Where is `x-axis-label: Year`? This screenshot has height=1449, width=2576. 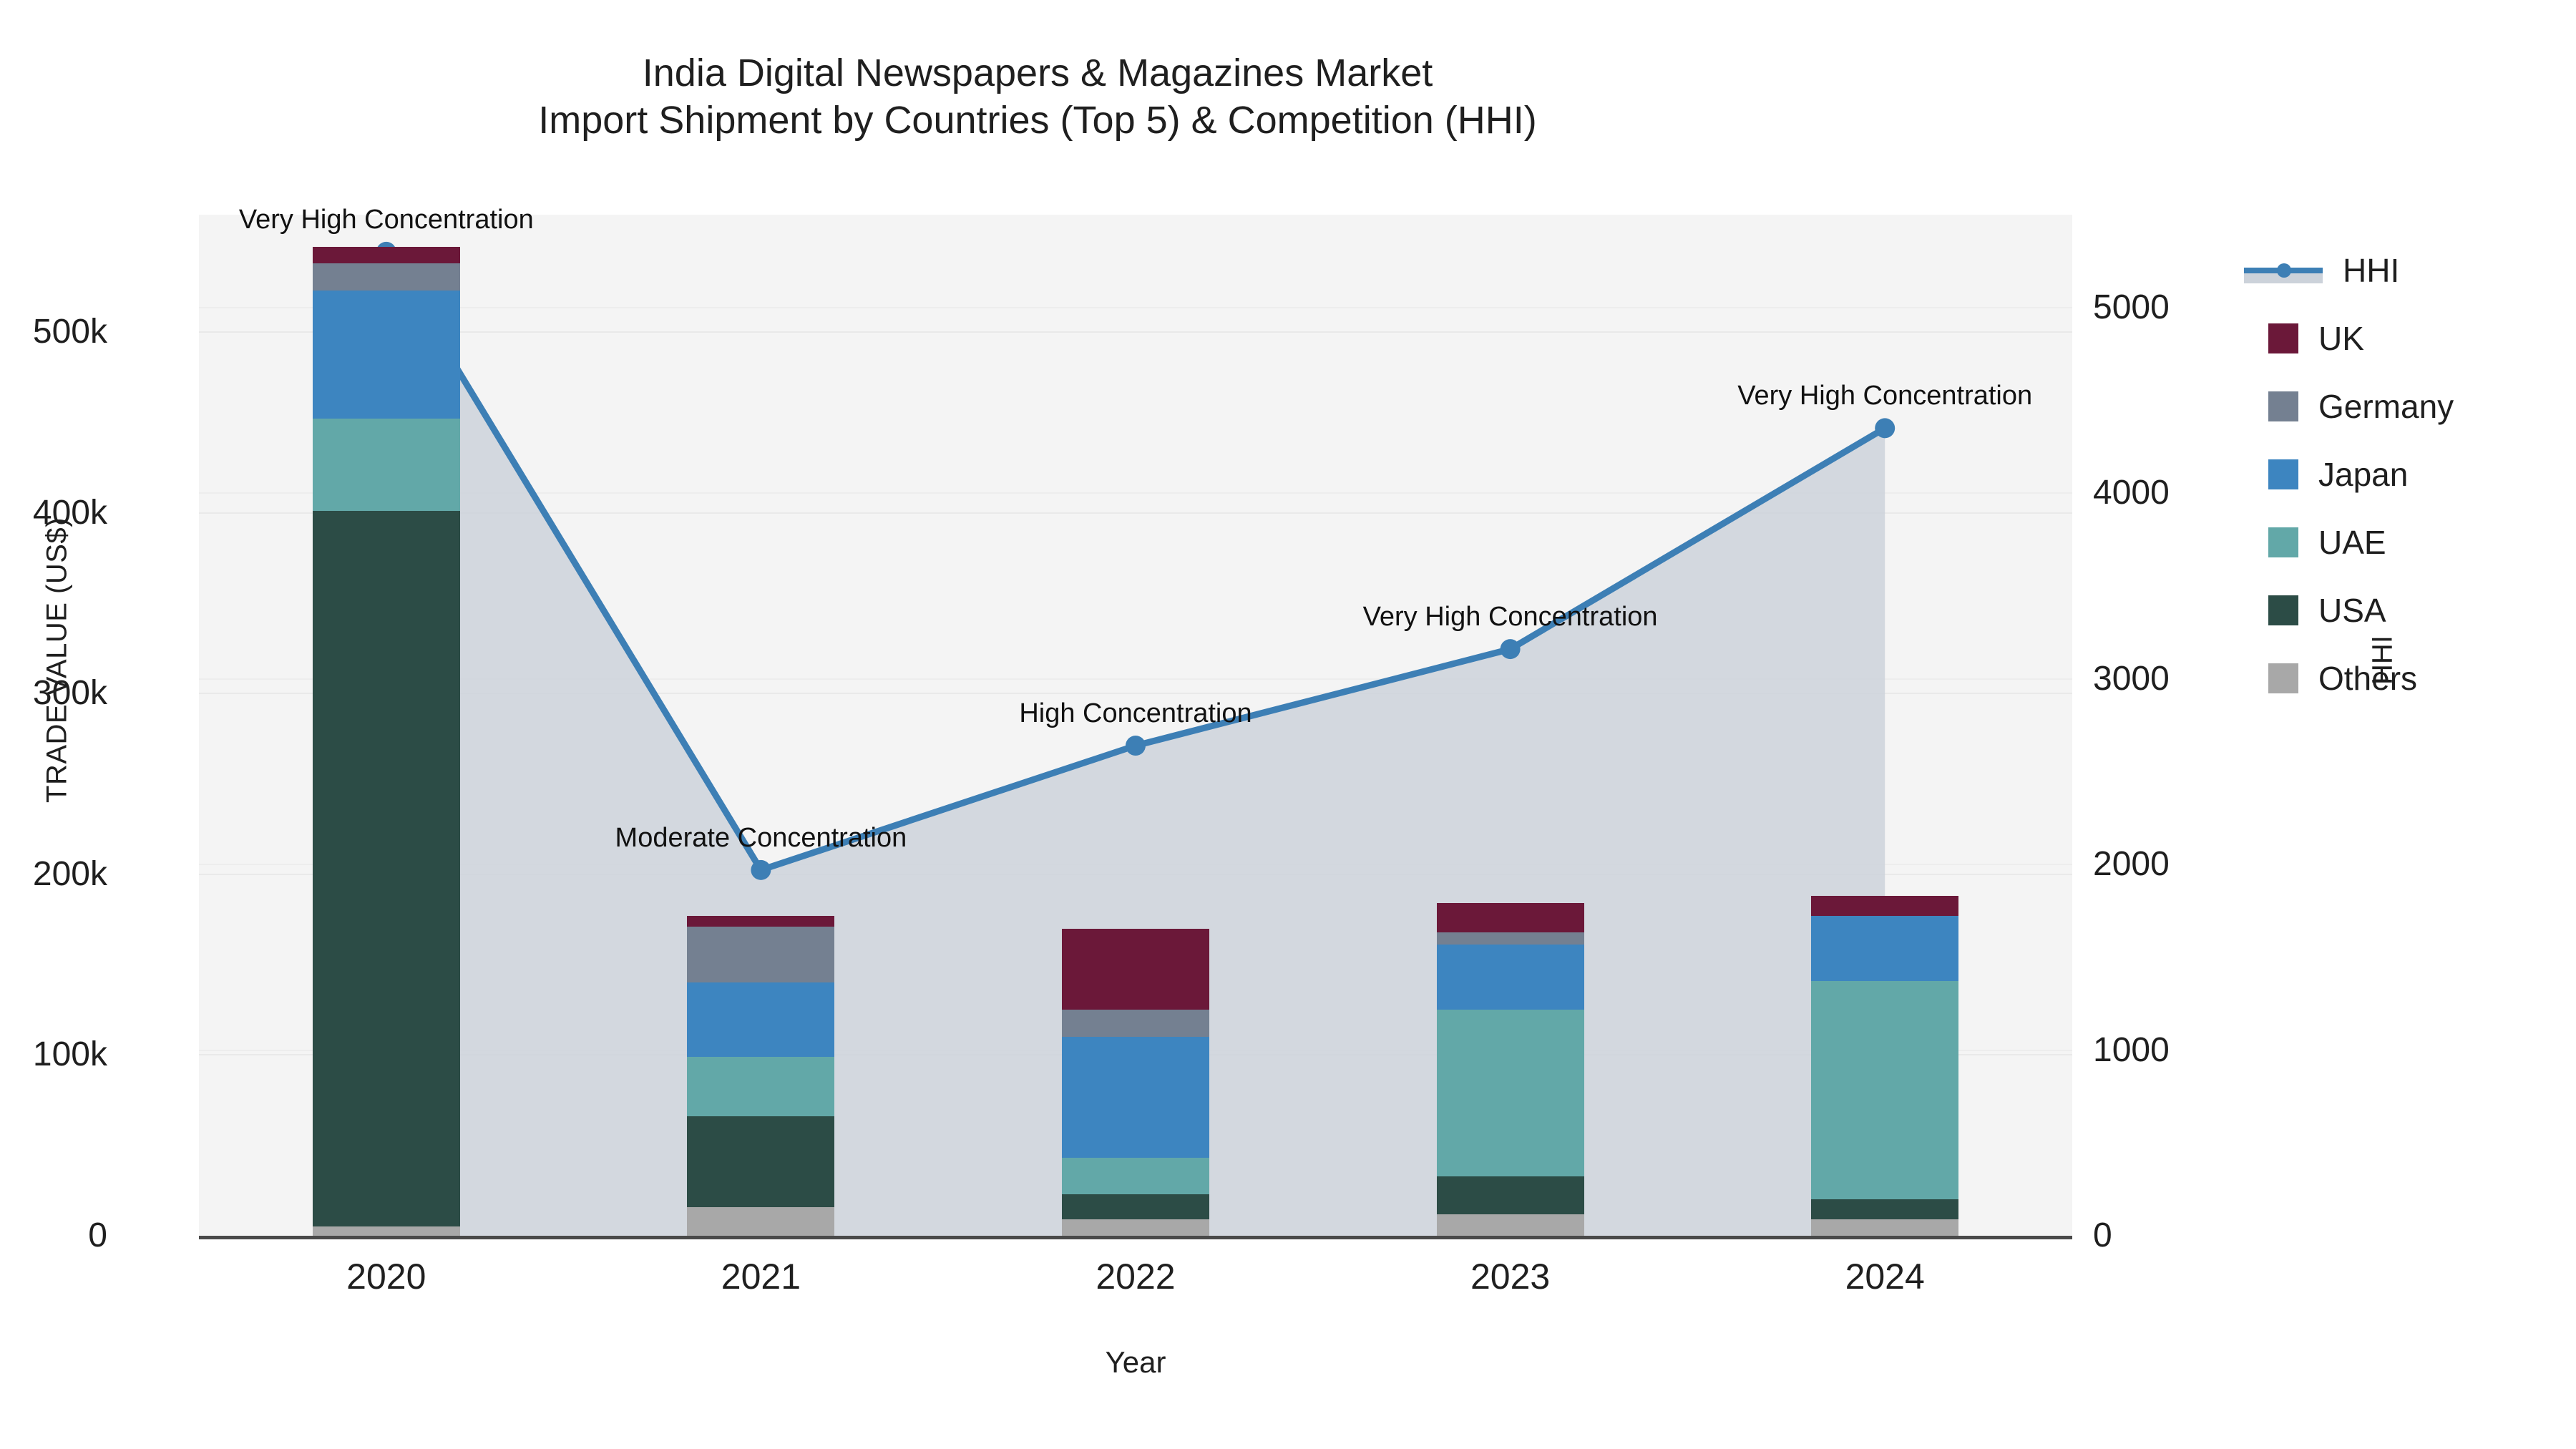 x-axis-label: Year is located at coordinates (1135, 1362).